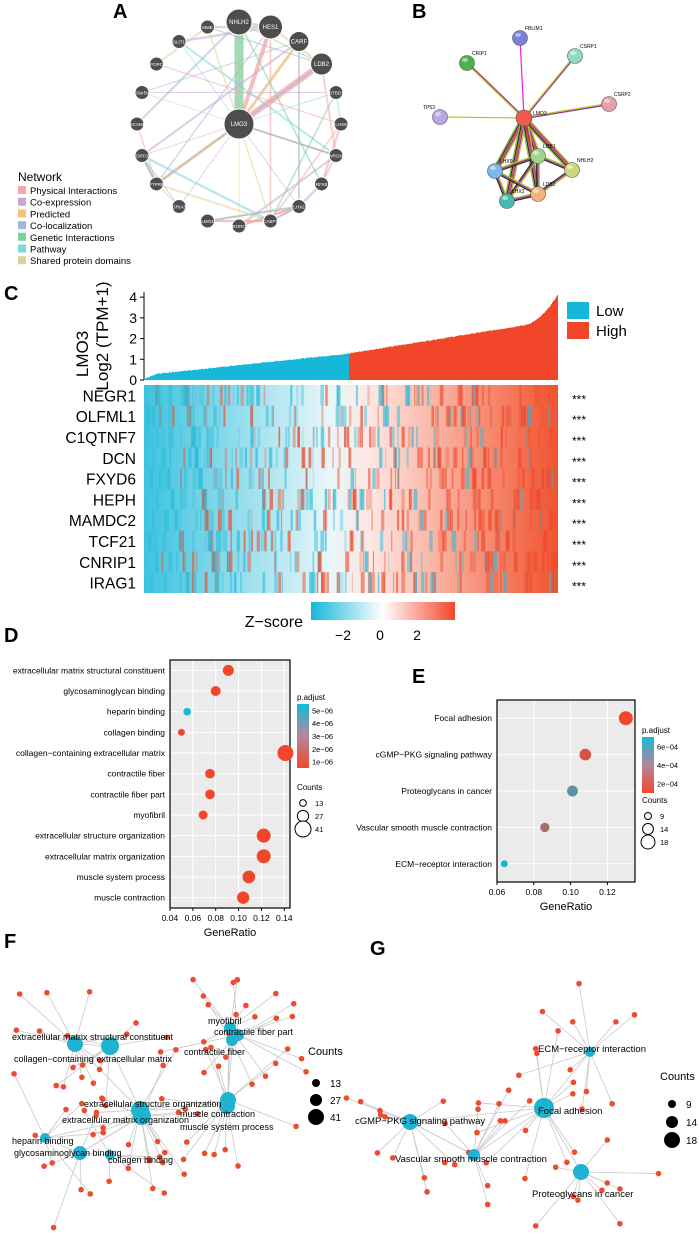 This screenshot has width=699, height=1243. Describe the element at coordinates (534, 29) in the screenshot. I see `string-node-label: FBLIM1` at that location.